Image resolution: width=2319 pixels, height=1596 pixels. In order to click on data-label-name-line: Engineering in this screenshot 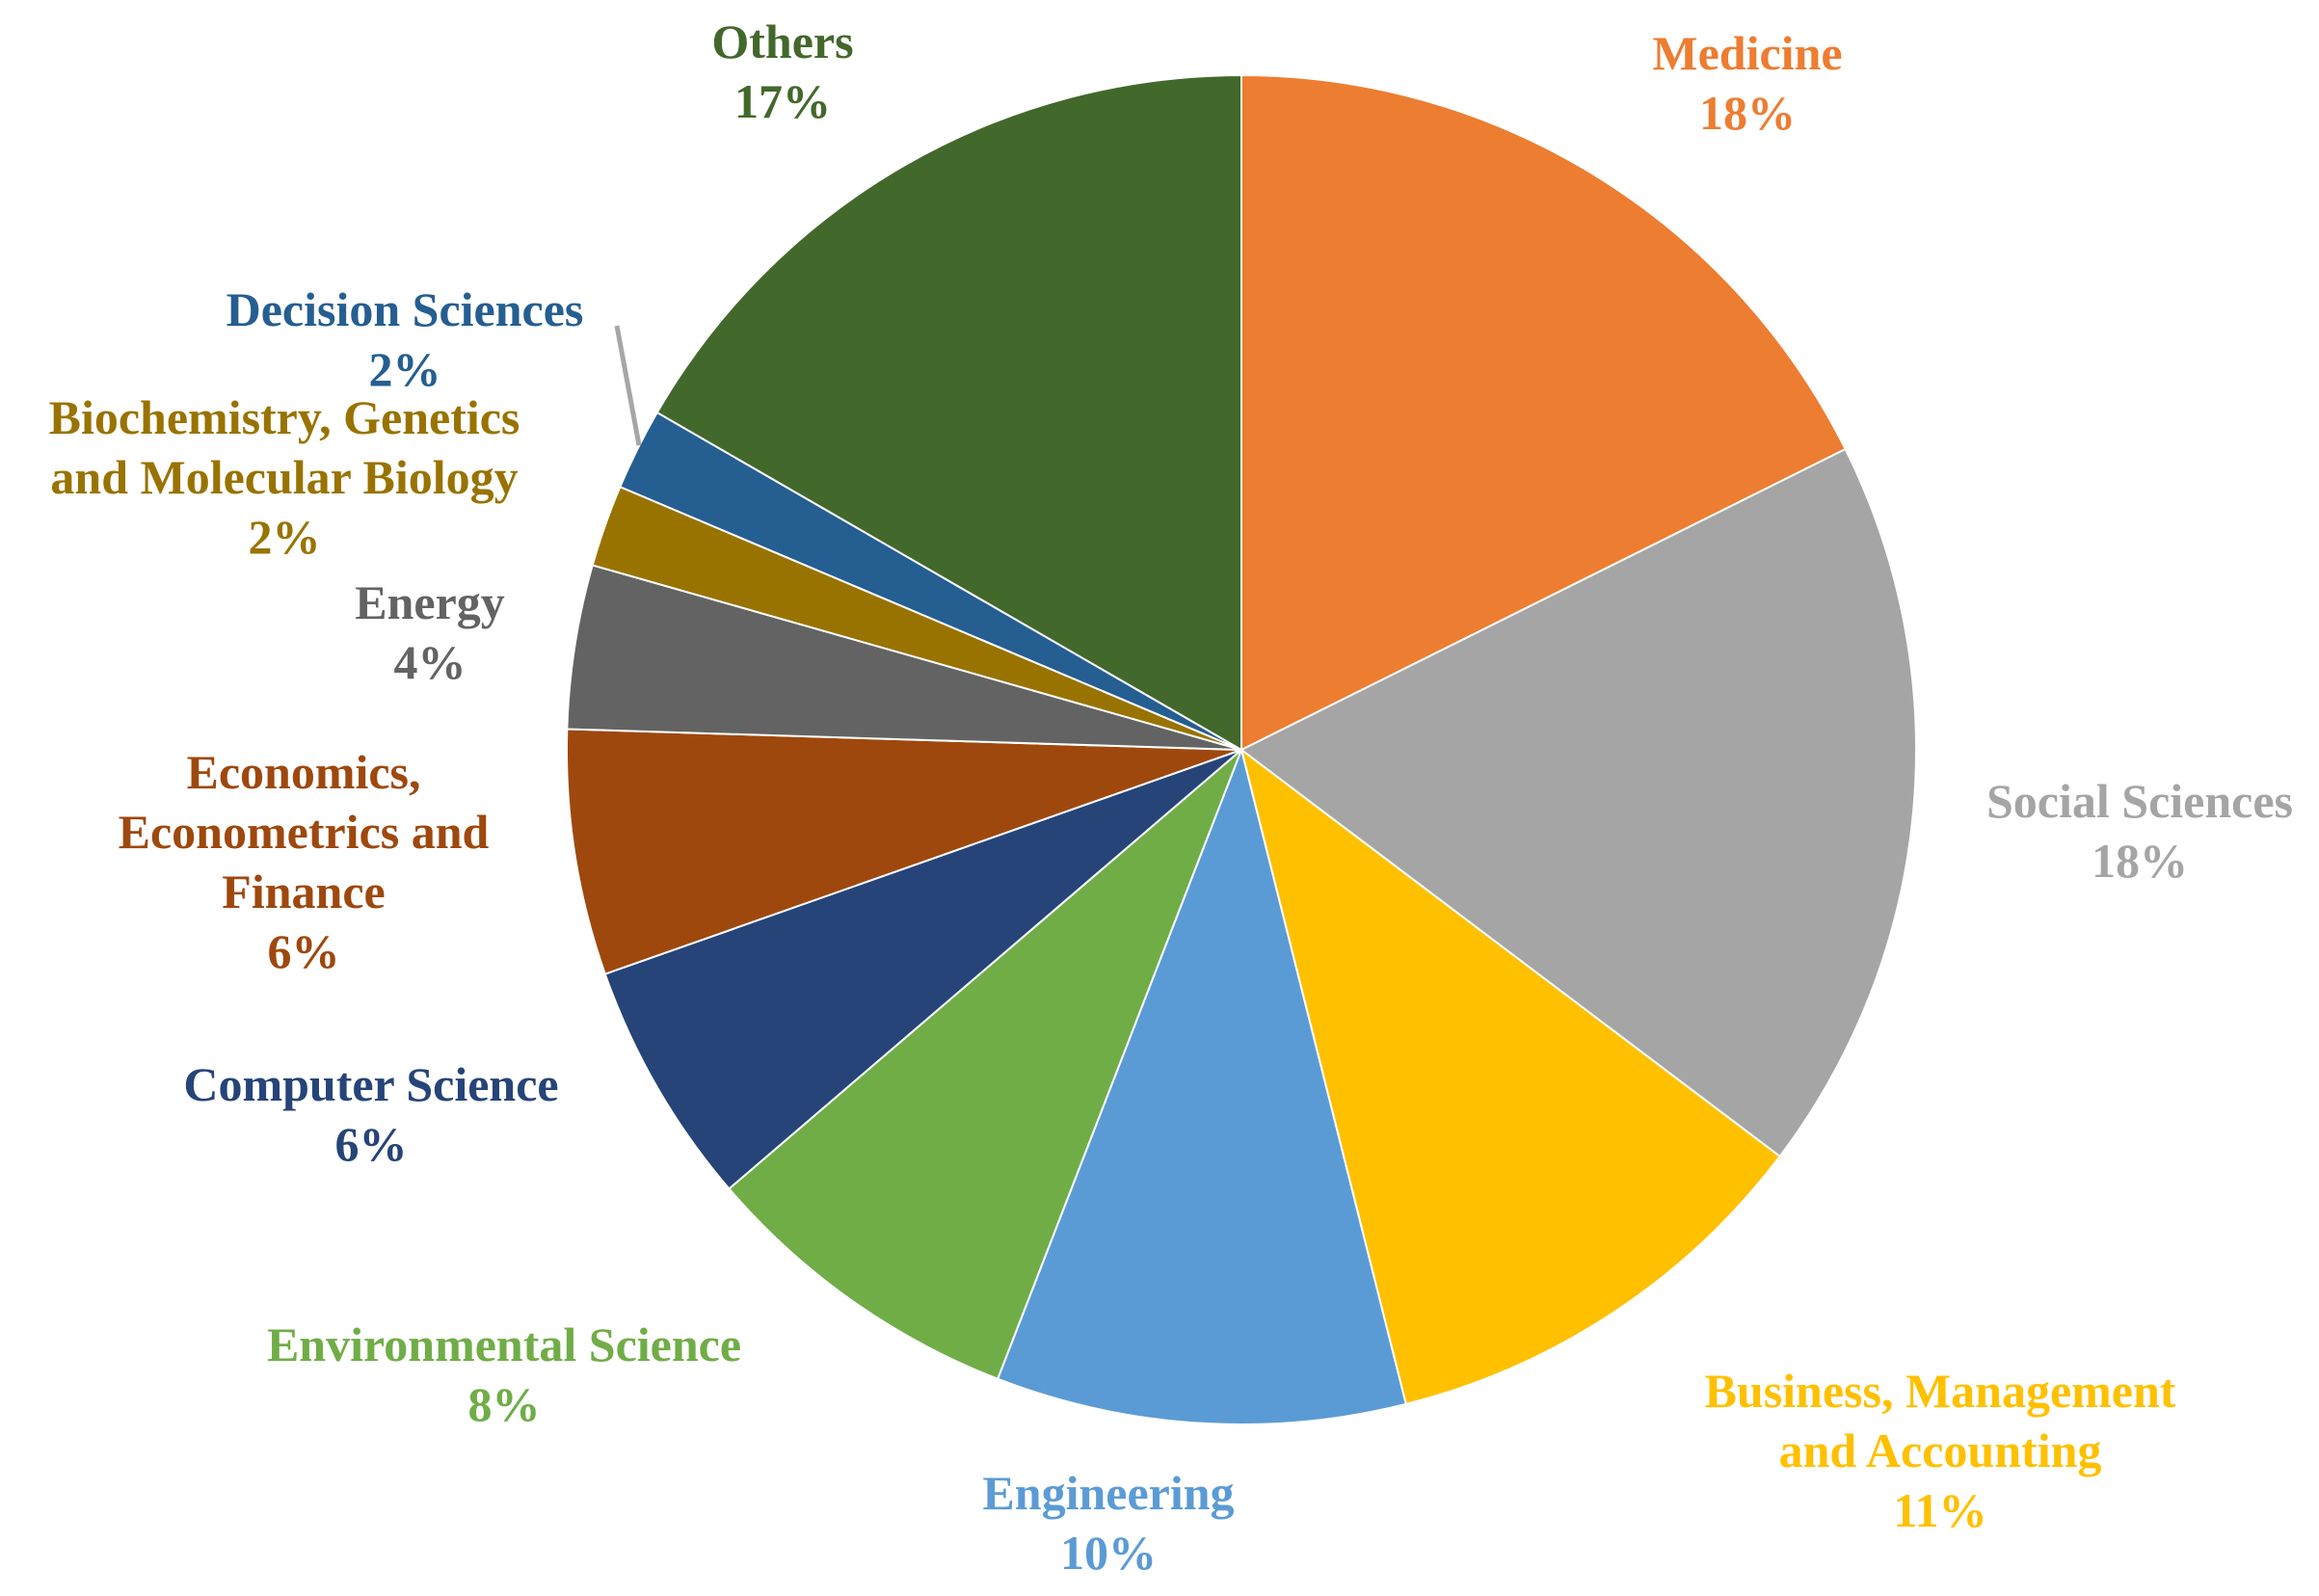, I will do `click(1108, 1493)`.